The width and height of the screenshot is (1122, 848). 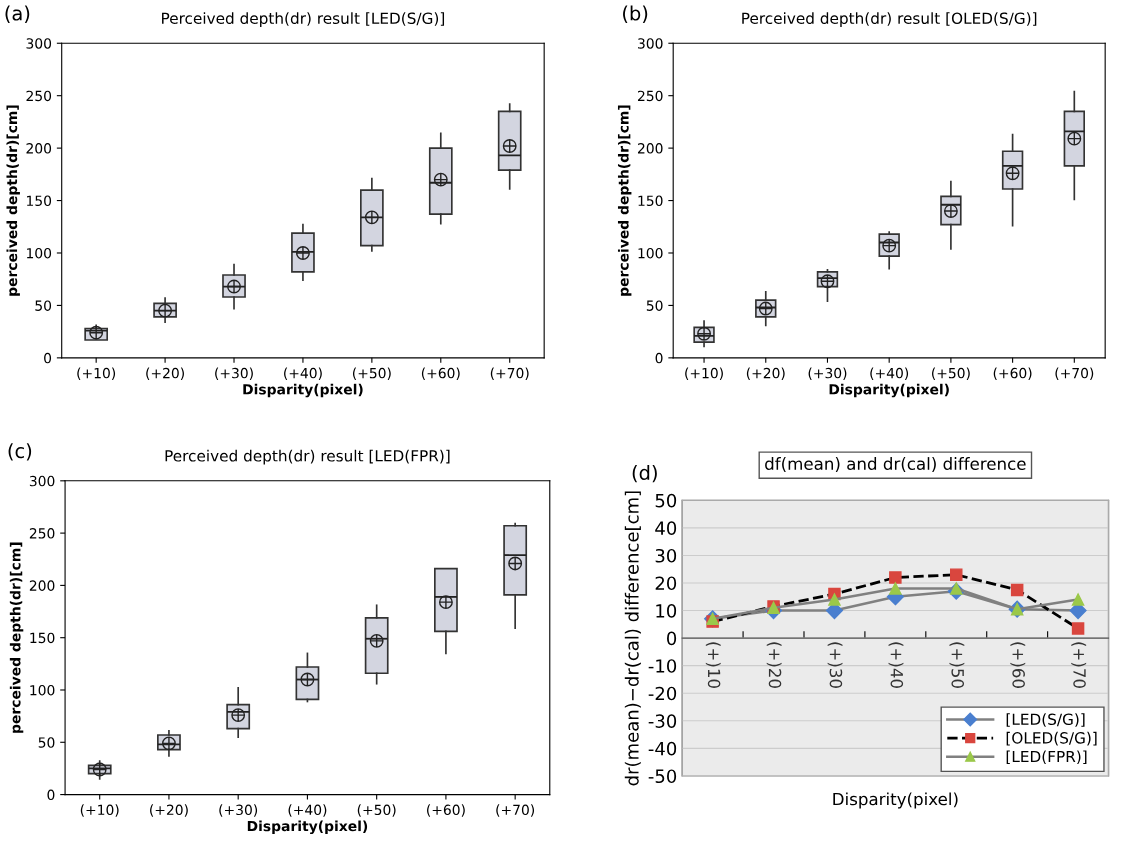 What do you see at coordinates (662, 666) in the screenshot?
I see `y-tick-label: -10` at bounding box center [662, 666].